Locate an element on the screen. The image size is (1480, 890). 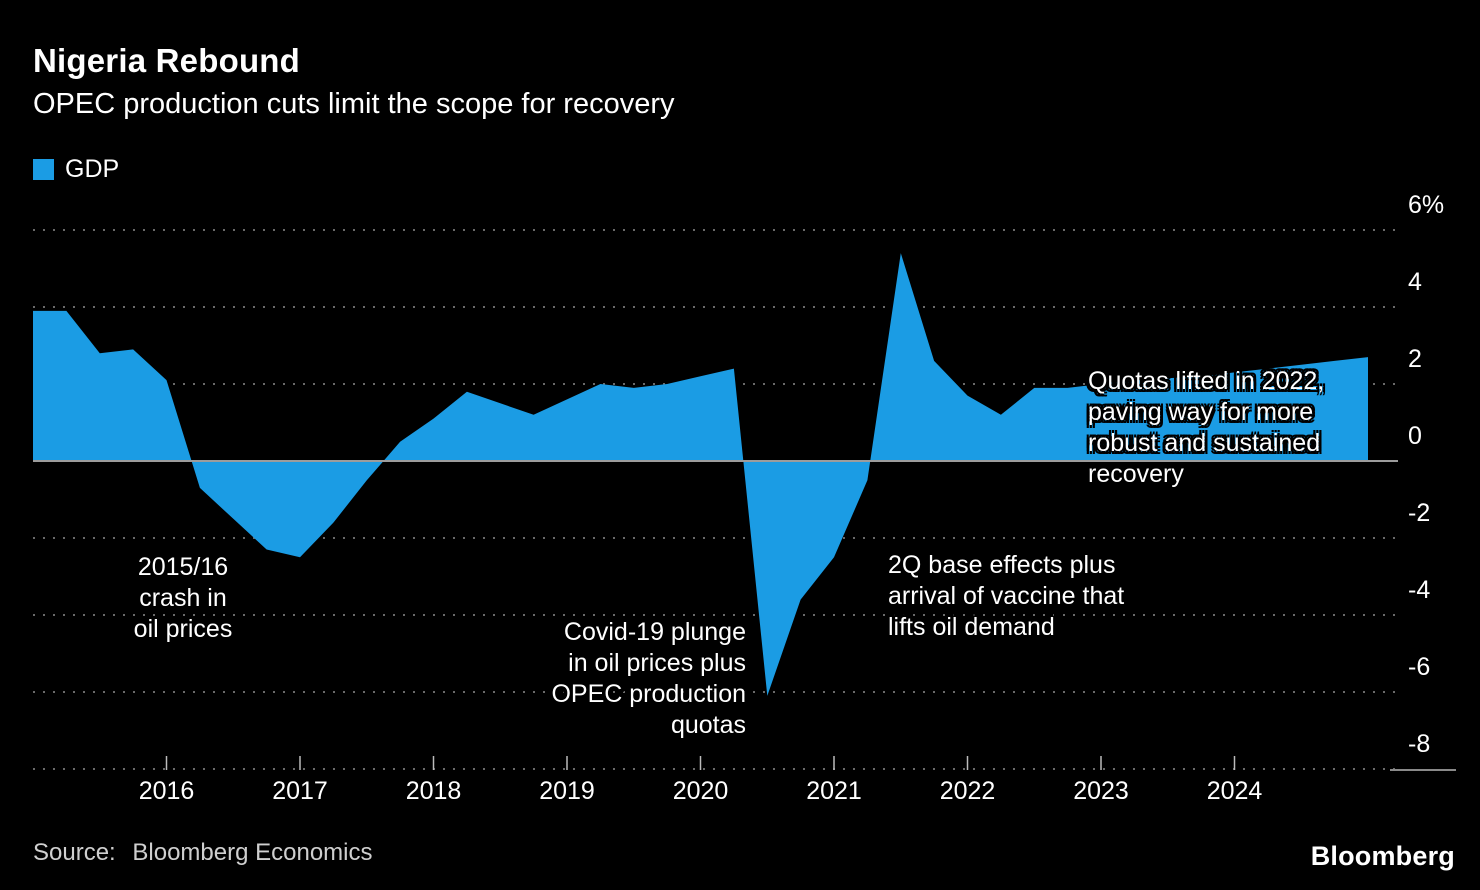
annotation-line: paving way for more is located at coordinates (1201, 412).